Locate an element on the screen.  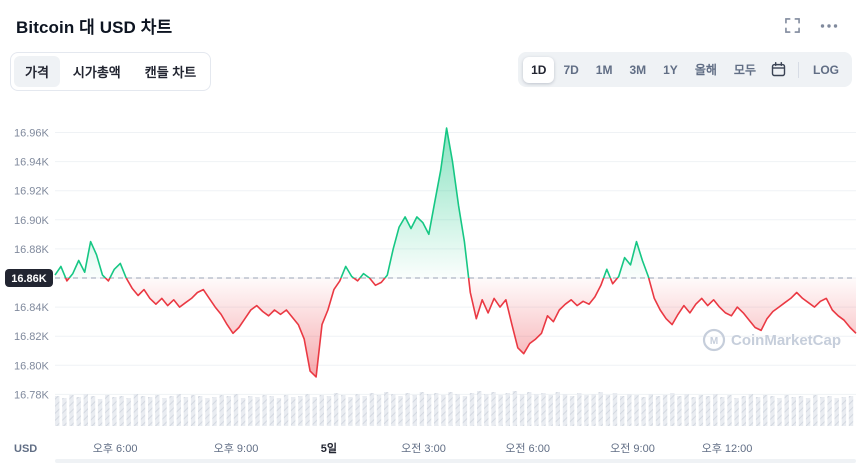
header-actions is located at coordinates (811, 25).